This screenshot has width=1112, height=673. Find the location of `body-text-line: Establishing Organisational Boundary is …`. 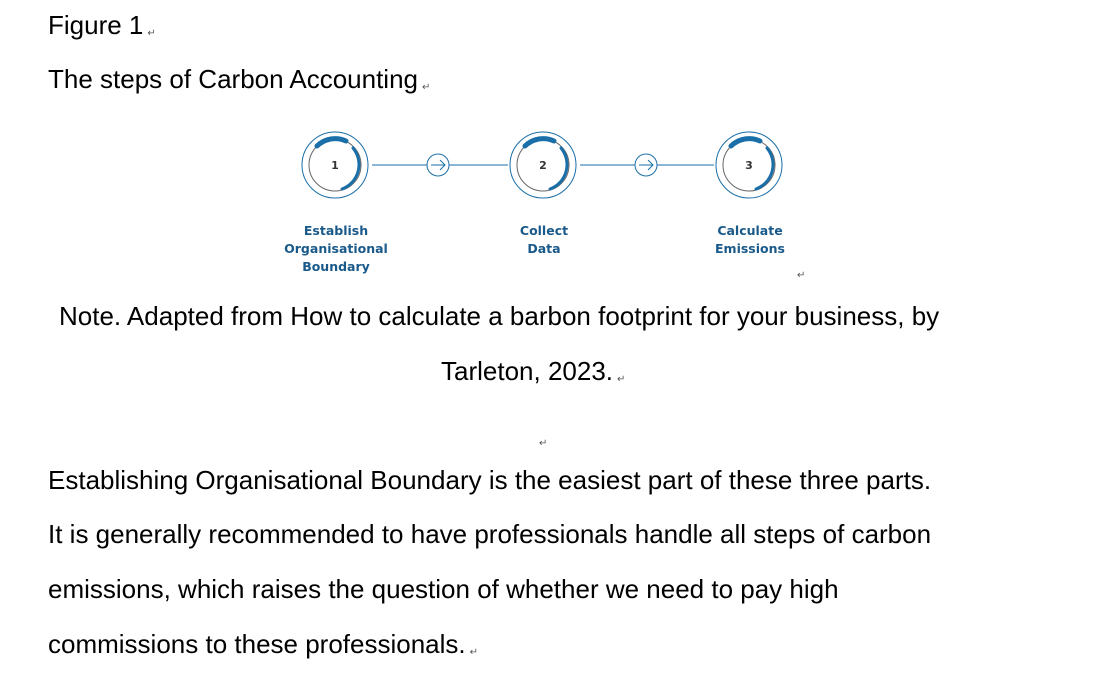

body-text-line: Establishing Organisational Boundary is … is located at coordinates (490, 480).